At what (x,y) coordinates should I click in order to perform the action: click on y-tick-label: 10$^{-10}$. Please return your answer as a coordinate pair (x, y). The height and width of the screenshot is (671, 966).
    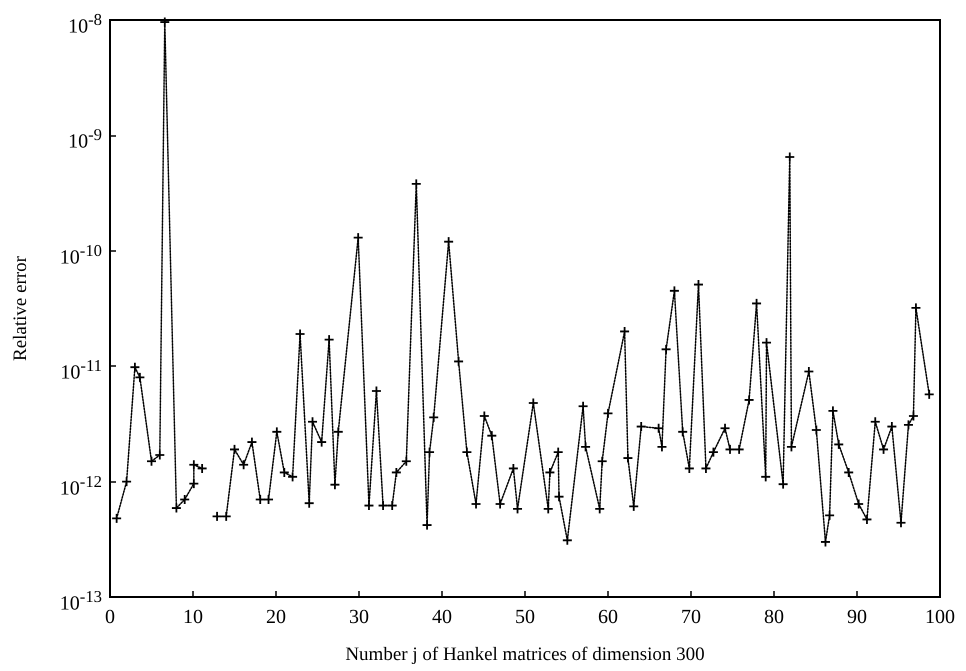
    Looking at the image, I should click on (81, 255).